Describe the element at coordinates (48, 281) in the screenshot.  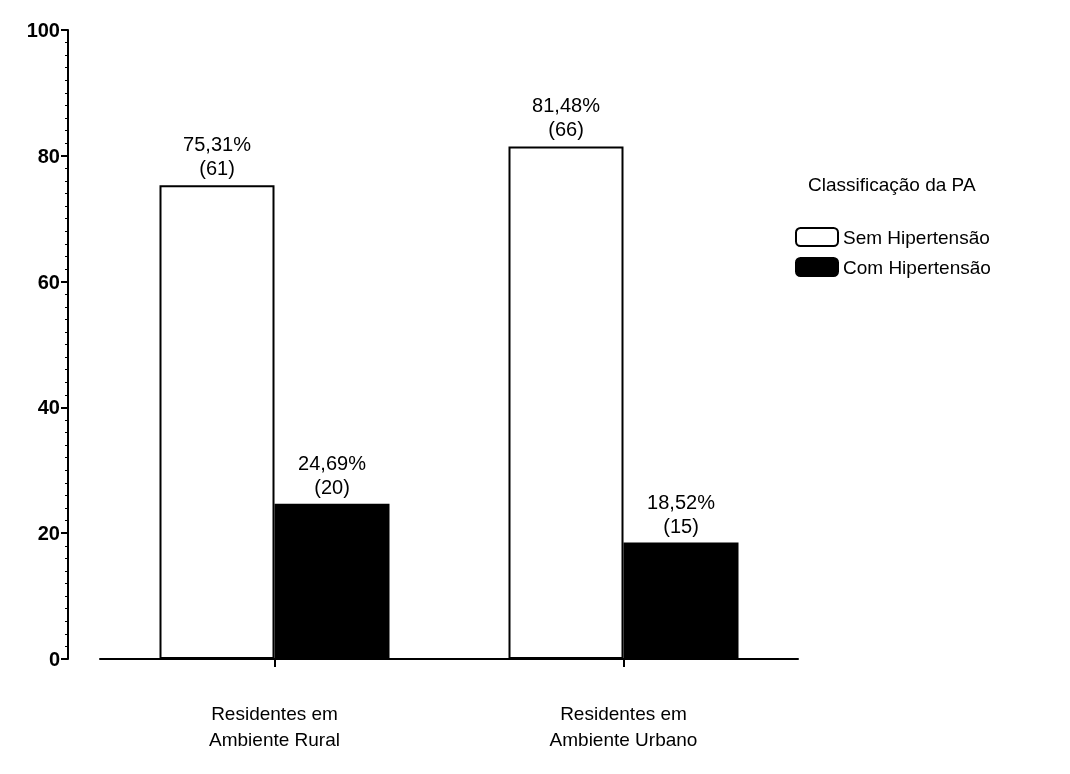
I see `y-tick-label: 60` at that location.